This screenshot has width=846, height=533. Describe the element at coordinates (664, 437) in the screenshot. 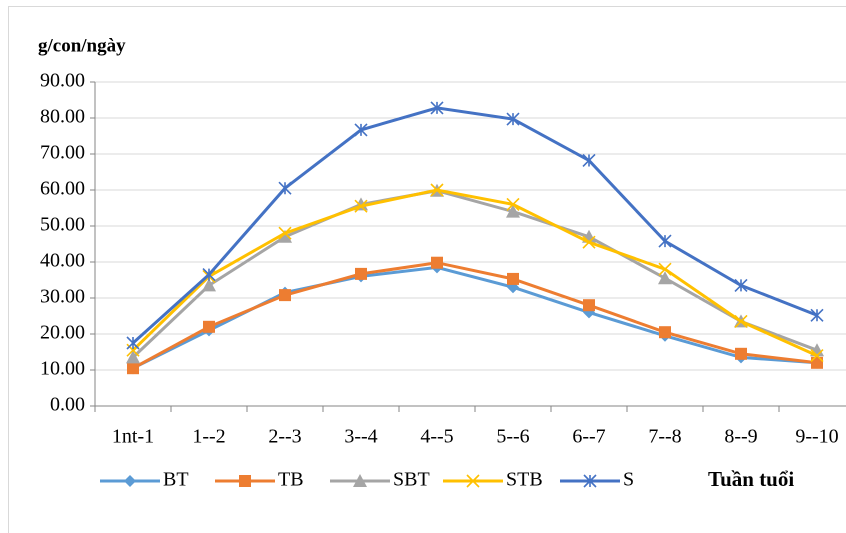

I see `x-tick-label: 7--8` at that location.